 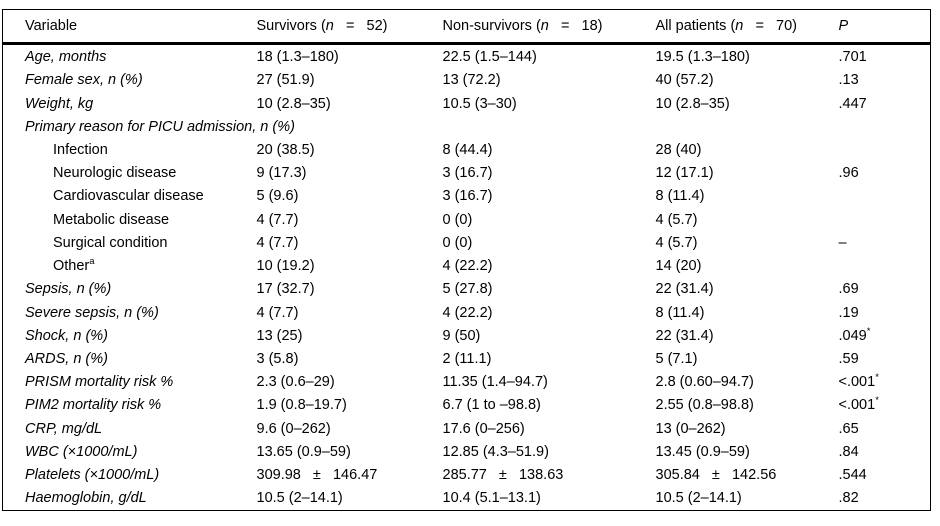 I want to click on cell-variable: Cardiovascular disease, so click(x=128, y=196).